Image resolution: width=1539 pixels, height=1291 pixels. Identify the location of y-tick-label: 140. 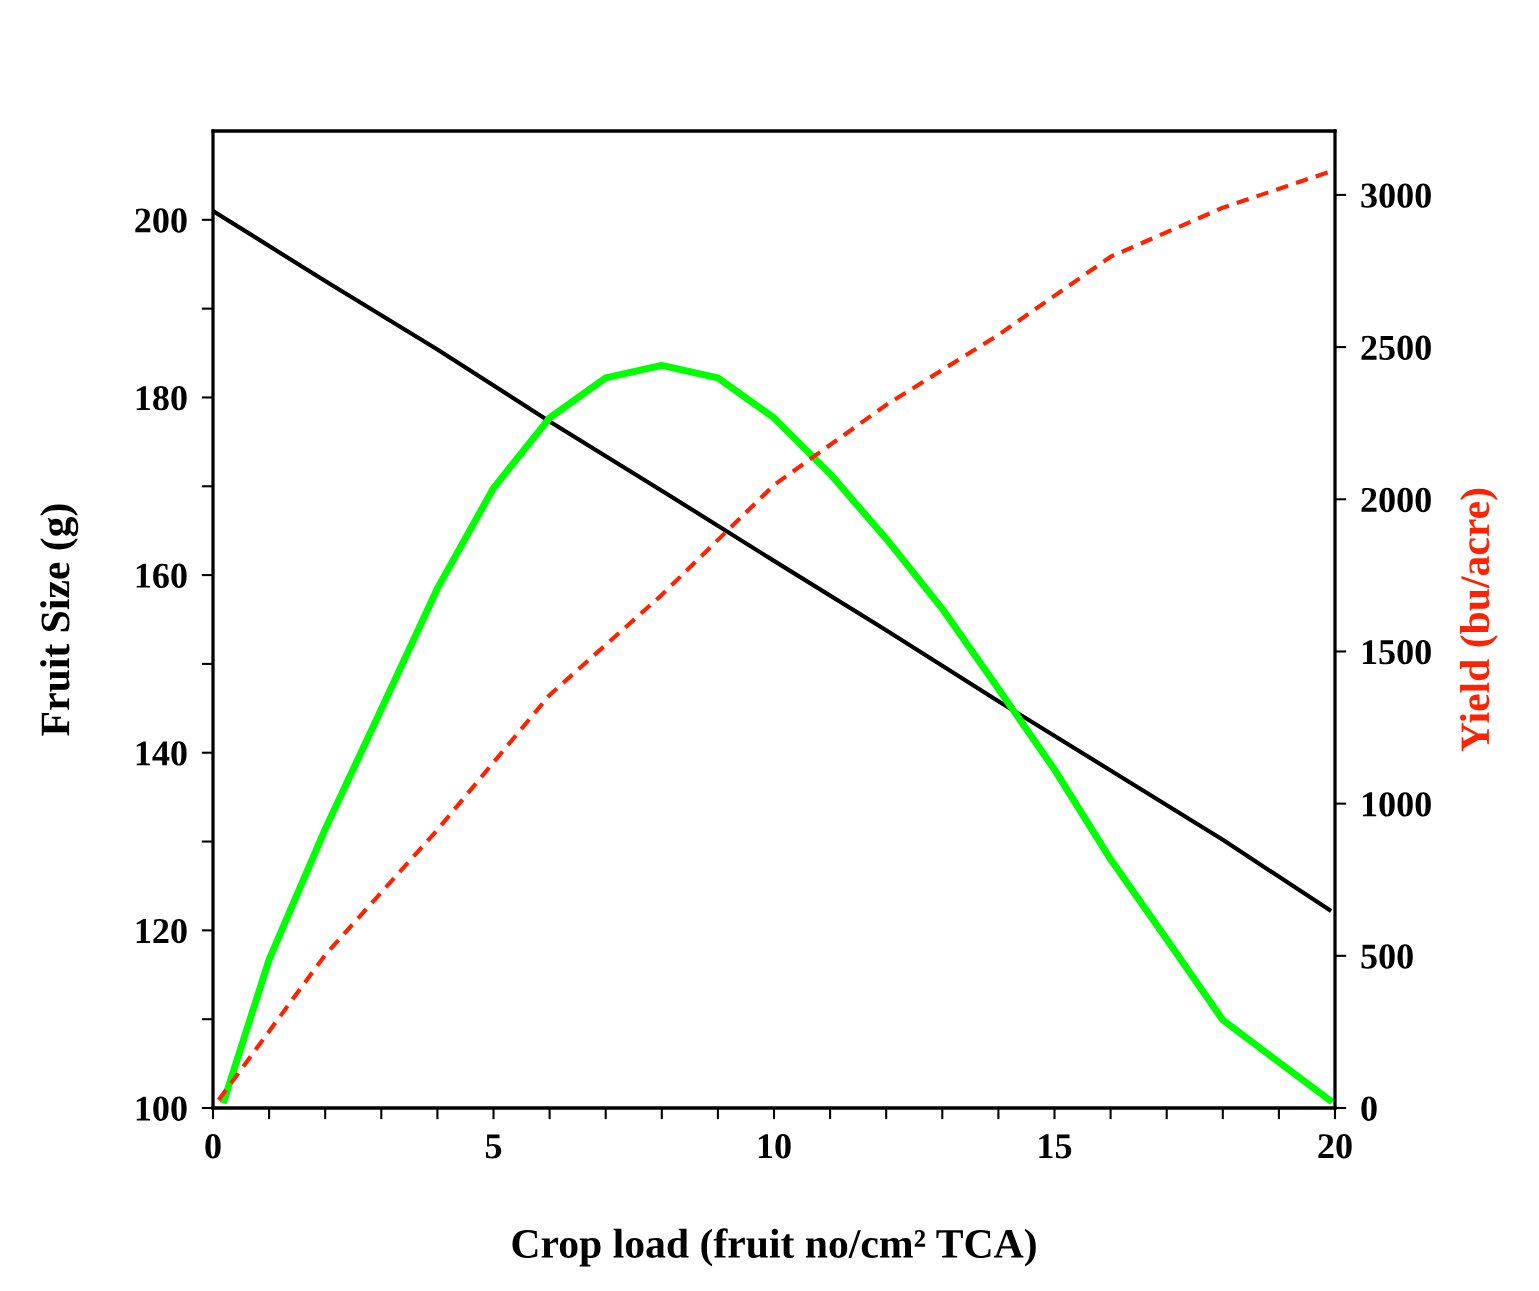
(161, 753).